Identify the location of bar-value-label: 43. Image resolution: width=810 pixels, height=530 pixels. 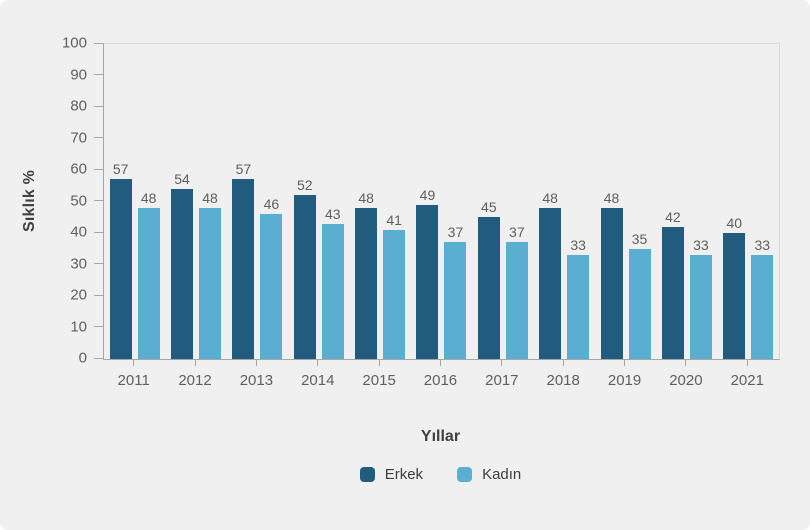
(332, 213).